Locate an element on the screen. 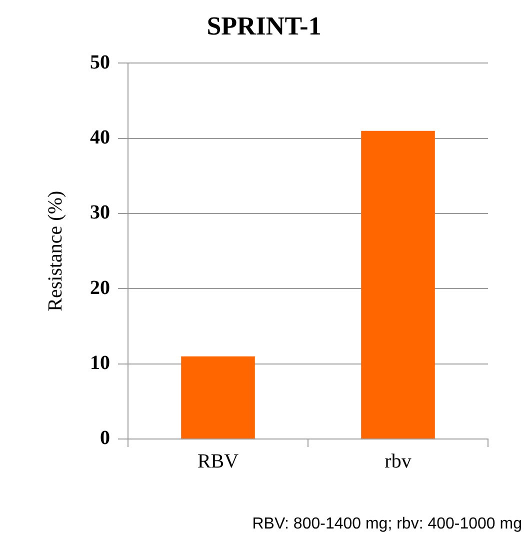 This screenshot has height=539, width=526. chart-title: SPRINT-1 is located at coordinates (264, 25).